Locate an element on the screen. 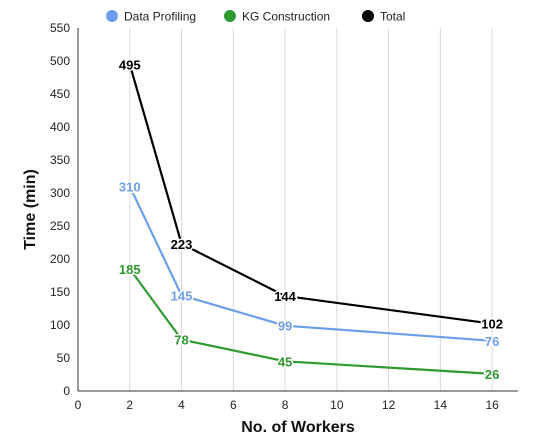 Image resolution: width=540 pixels, height=441 pixels. x-tick-label: 6 is located at coordinates (233, 405).